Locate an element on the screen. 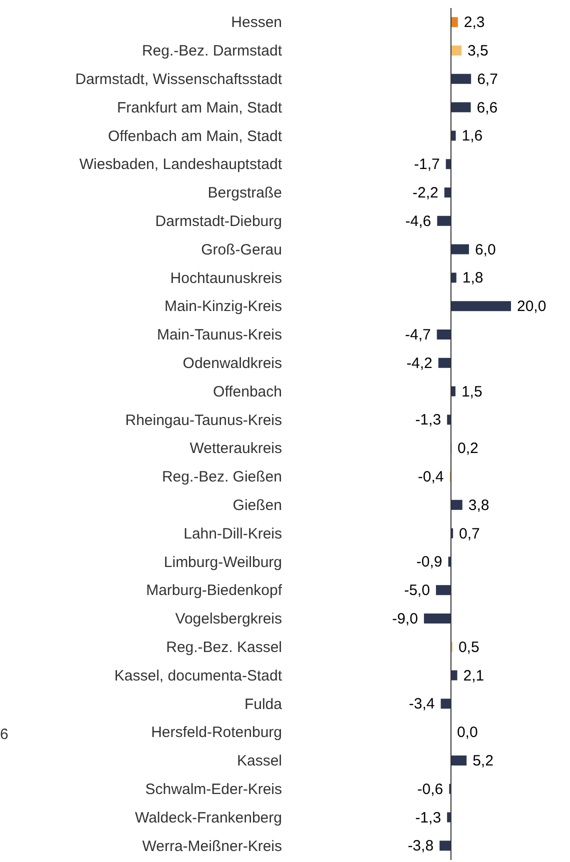 The height and width of the screenshot is (862, 570). y-tick-label: Reg.-Bez. Gießen is located at coordinates (222, 477).